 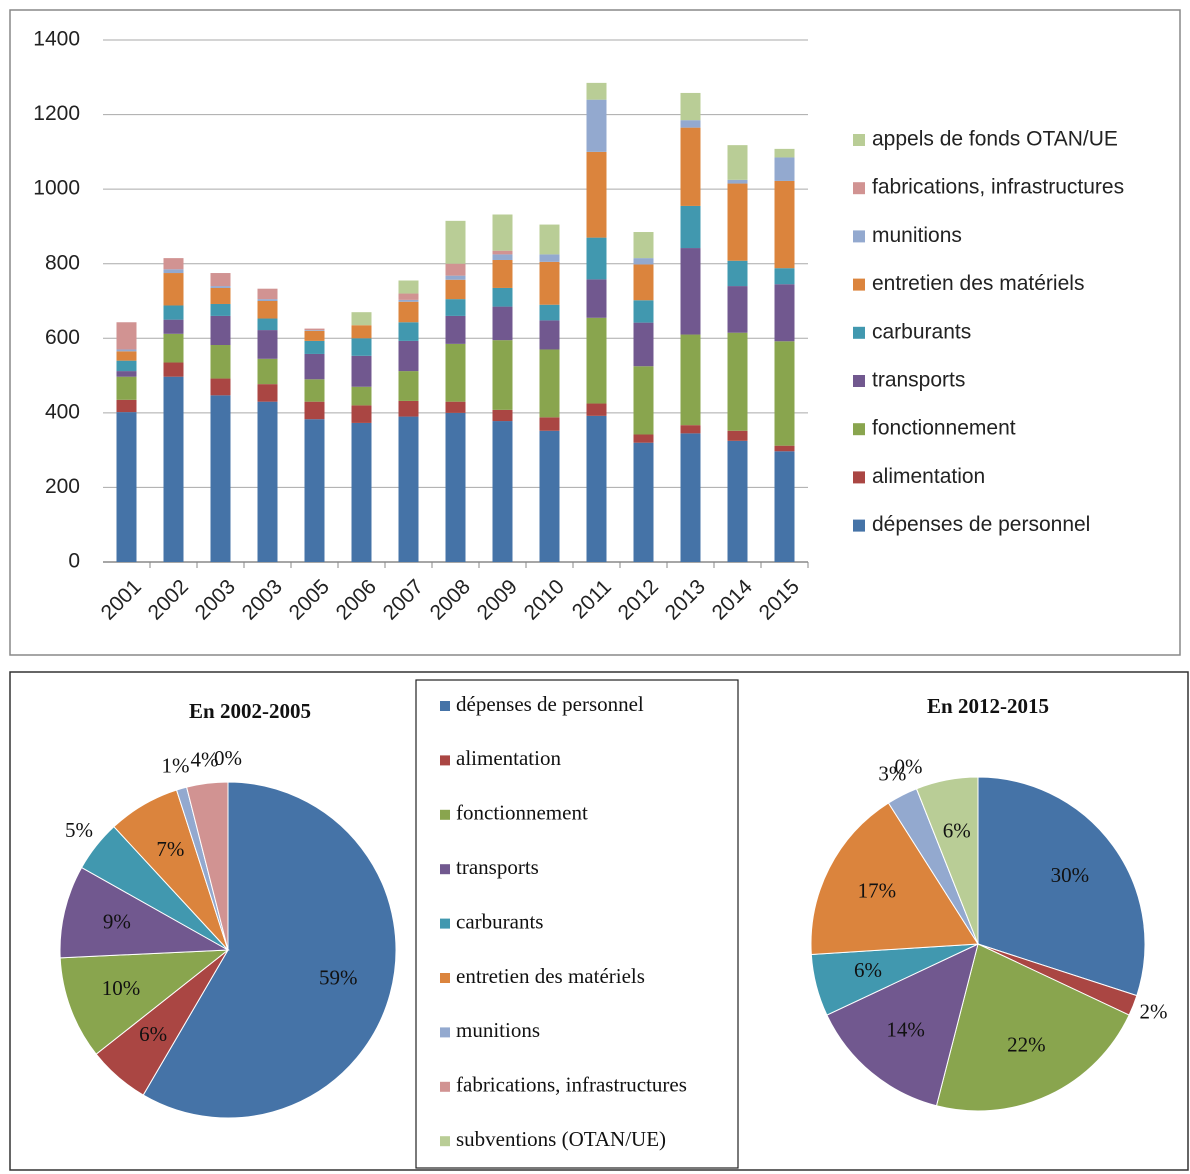 What do you see at coordinates (121, 988) in the screenshot?
I see `data-label: 10%` at bounding box center [121, 988].